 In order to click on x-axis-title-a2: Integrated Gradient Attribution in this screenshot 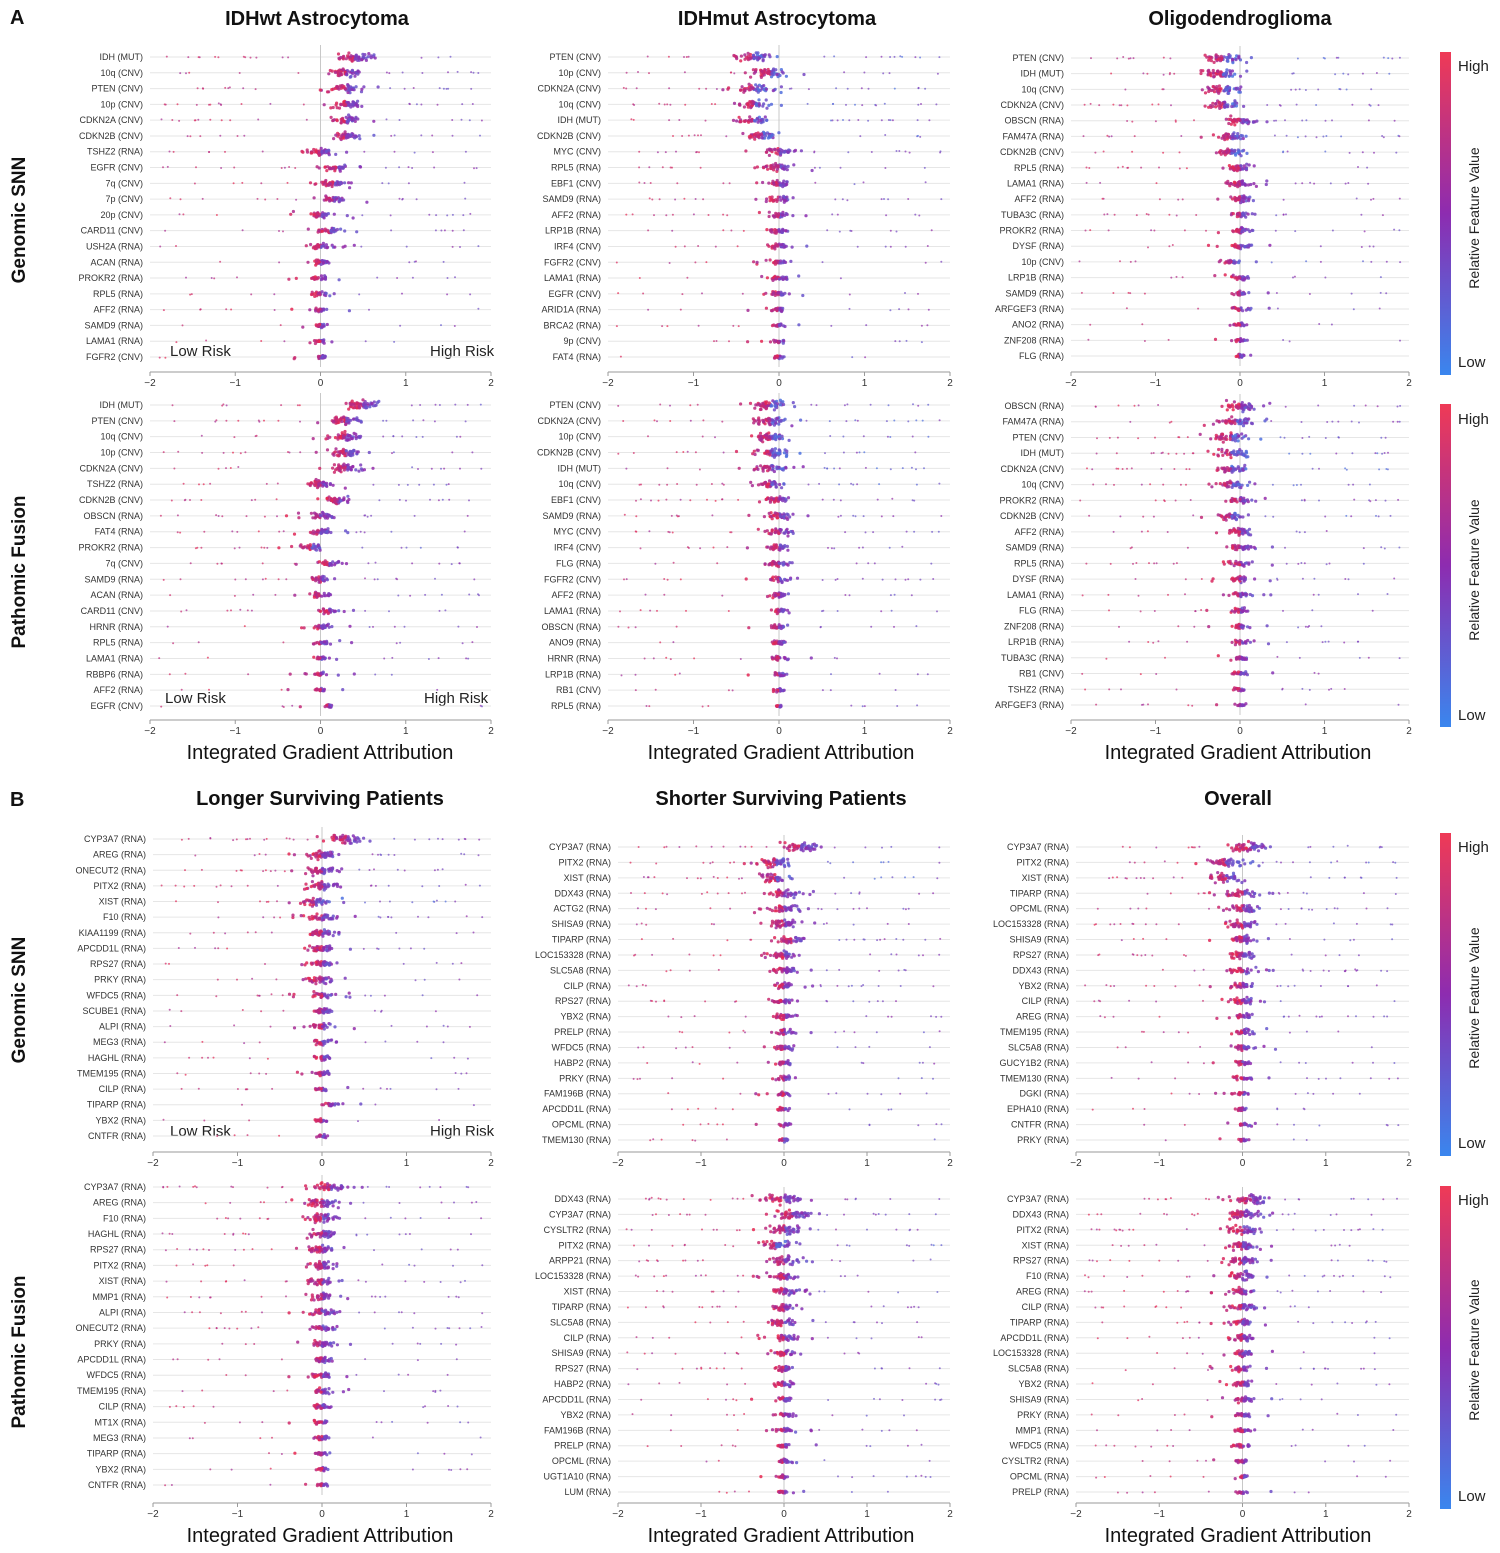, I will do `click(781, 753)`.